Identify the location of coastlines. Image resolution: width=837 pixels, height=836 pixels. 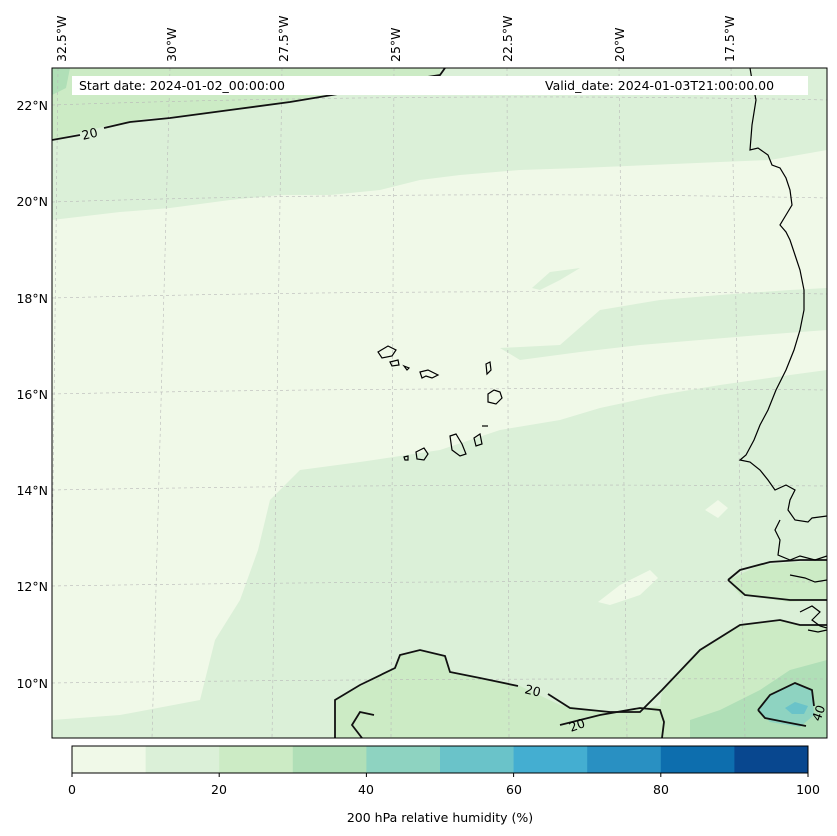
(782, 350).